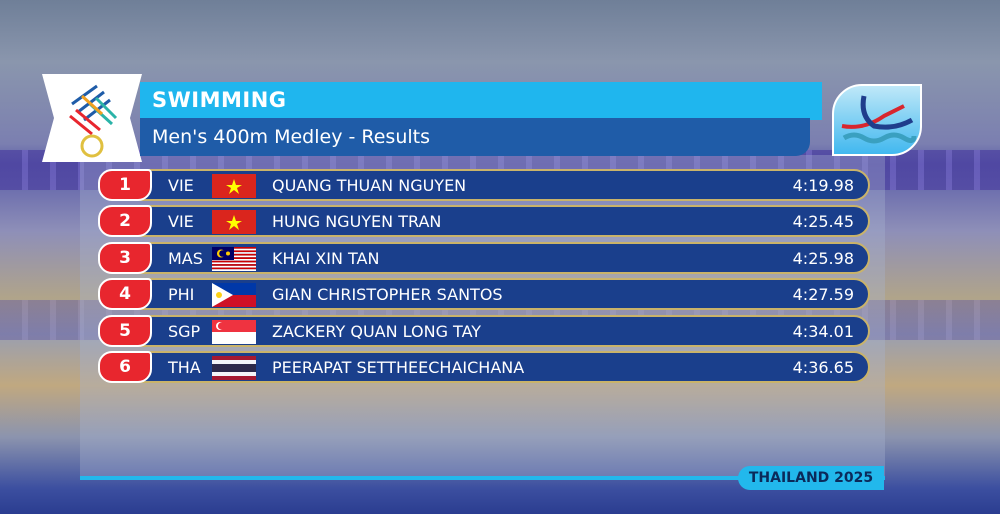 Image resolution: width=1000 pixels, height=514 pixels. What do you see at coordinates (823, 367) in the screenshot?
I see `result-time: 4:36.65` at bounding box center [823, 367].